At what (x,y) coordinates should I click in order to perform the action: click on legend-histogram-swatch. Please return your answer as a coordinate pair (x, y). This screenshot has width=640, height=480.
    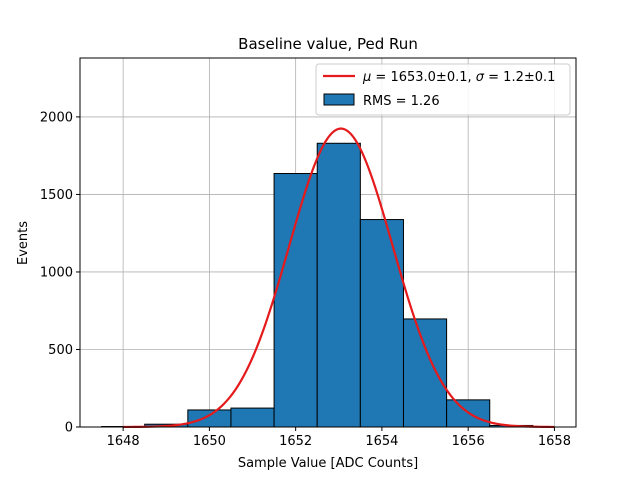
    Looking at the image, I should click on (339, 99).